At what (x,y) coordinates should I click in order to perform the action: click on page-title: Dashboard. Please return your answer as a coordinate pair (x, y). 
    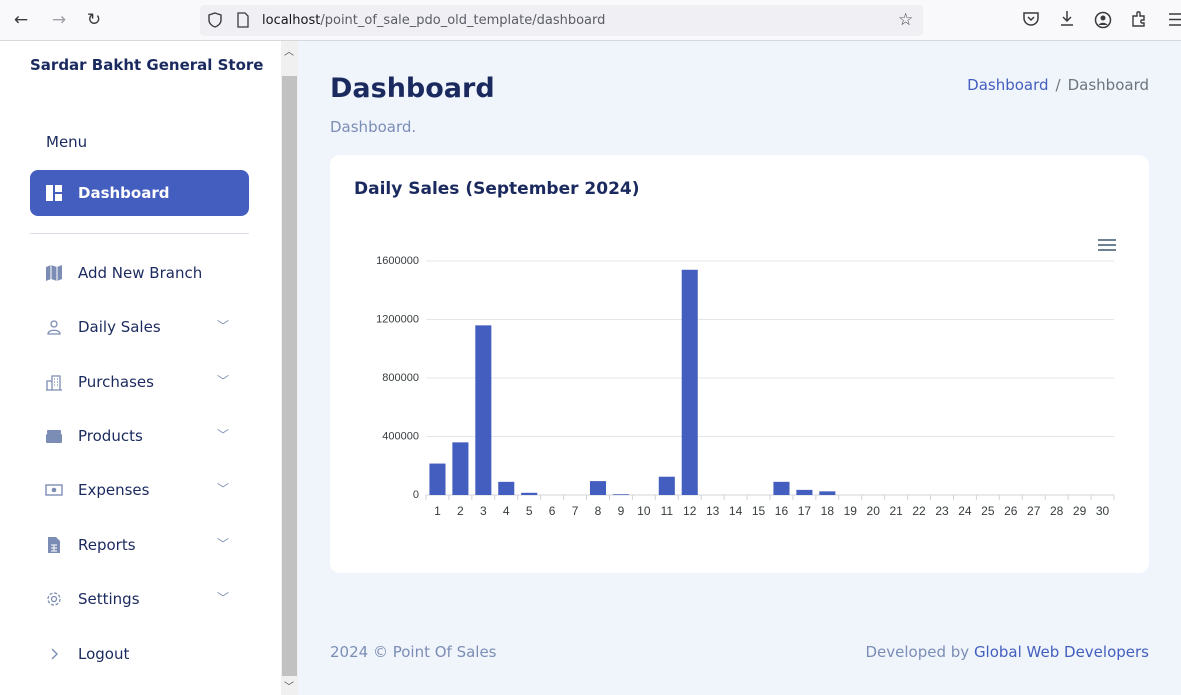
    Looking at the image, I should click on (412, 88).